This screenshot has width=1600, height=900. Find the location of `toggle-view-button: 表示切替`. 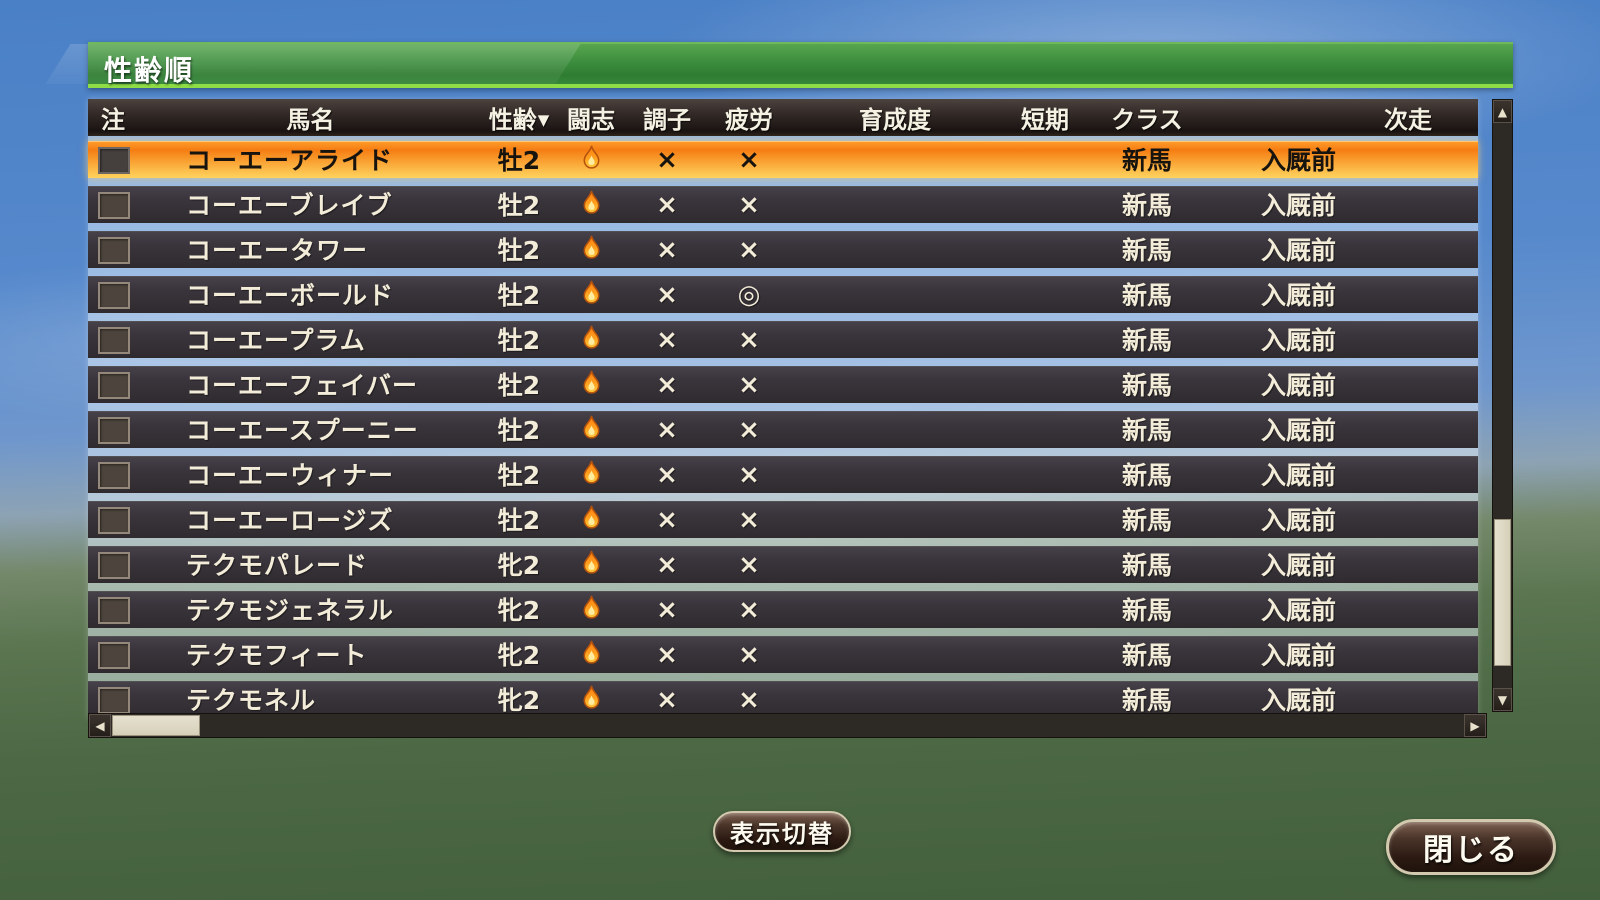

toggle-view-button: 表示切替 is located at coordinates (782, 831).